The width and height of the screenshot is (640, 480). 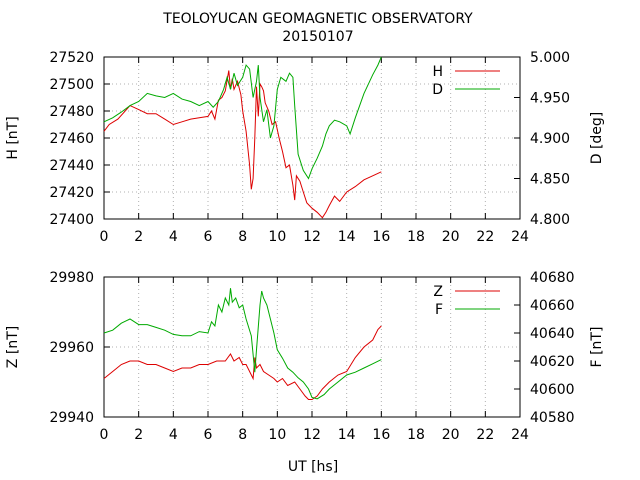 I want to click on series-line-h, so click(x=242, y=144).